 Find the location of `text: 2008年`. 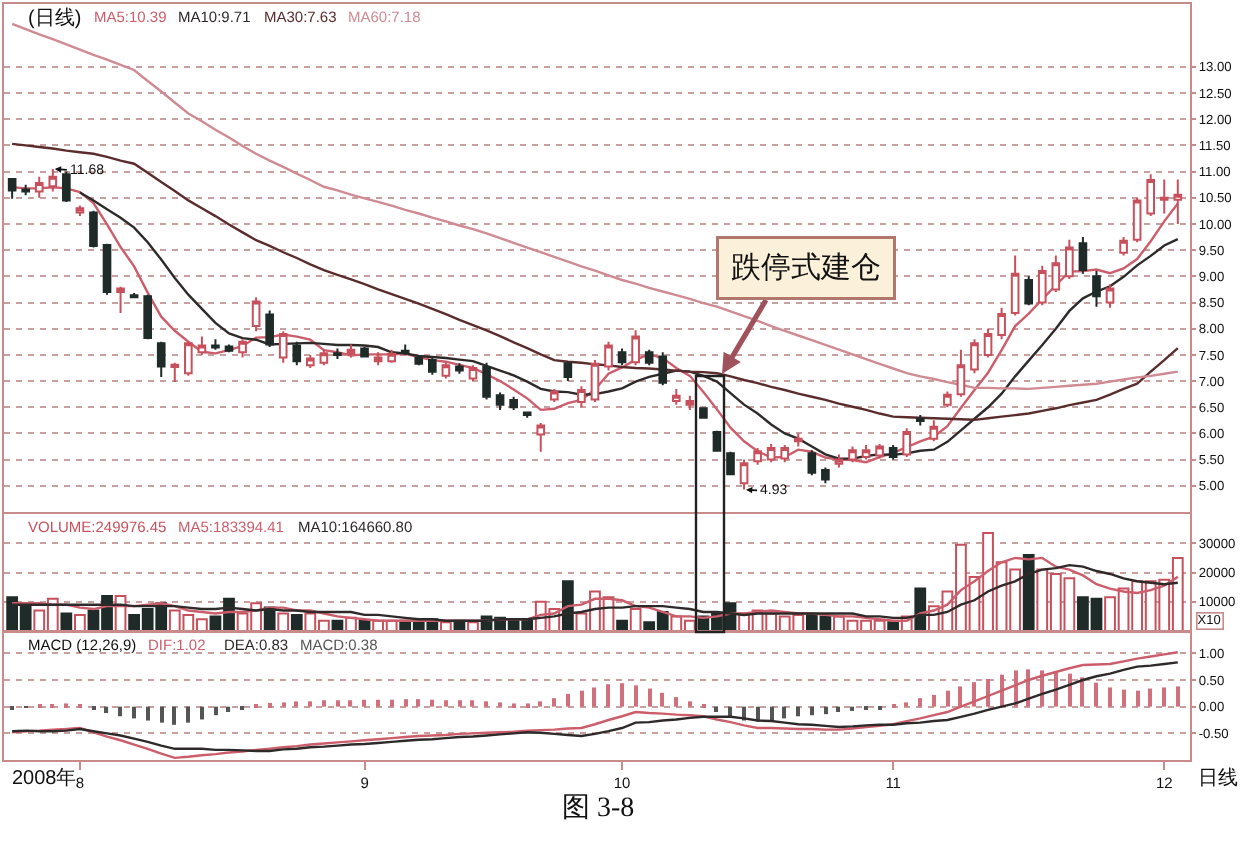

text: 2008年 is located at coordinates (44, 778).